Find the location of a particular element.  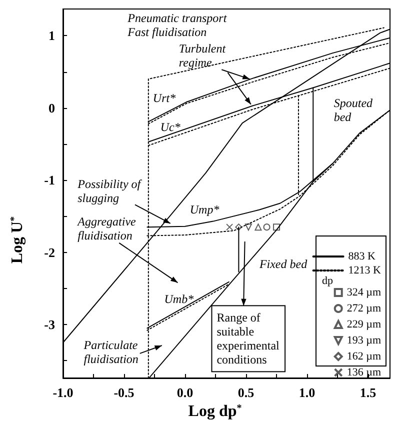

x-tick-label: -1.0 is located at coordinates (63, 392).